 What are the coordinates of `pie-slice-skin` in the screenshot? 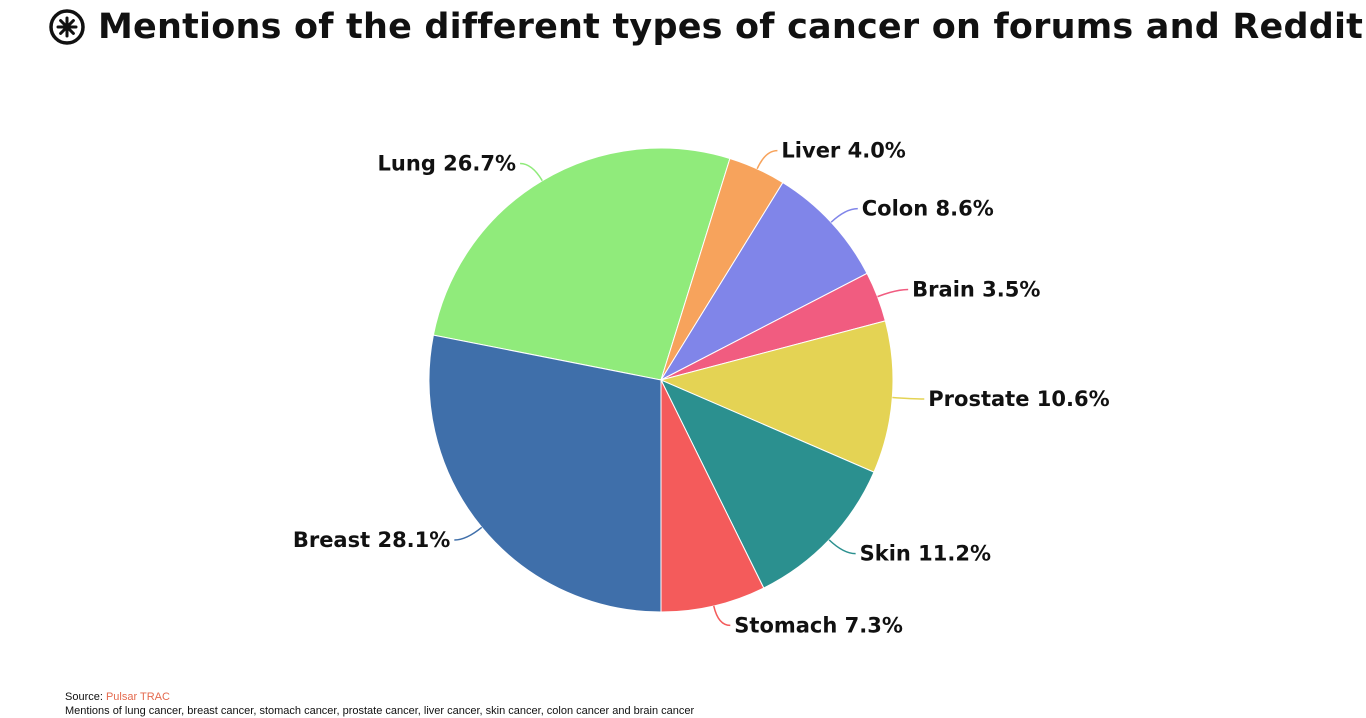 It's located at (767, 484).